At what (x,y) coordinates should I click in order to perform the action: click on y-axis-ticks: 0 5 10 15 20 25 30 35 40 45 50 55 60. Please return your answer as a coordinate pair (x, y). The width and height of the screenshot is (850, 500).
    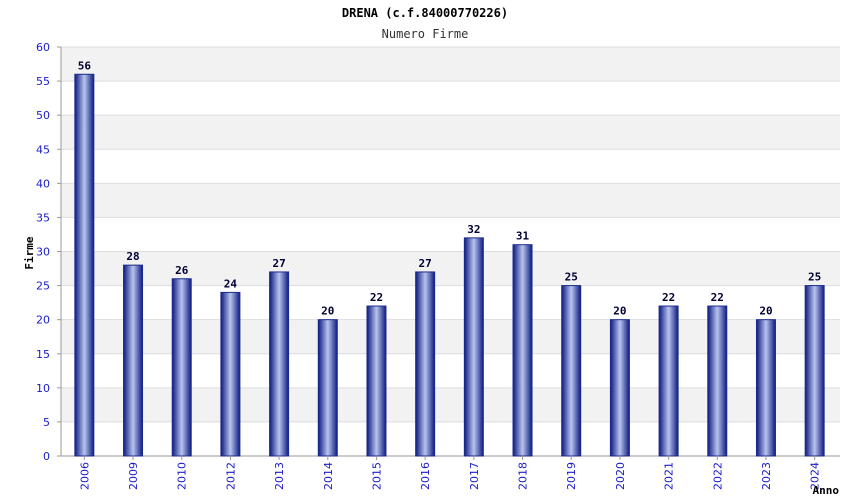
    Looking at the image, I should click on (48, 252).